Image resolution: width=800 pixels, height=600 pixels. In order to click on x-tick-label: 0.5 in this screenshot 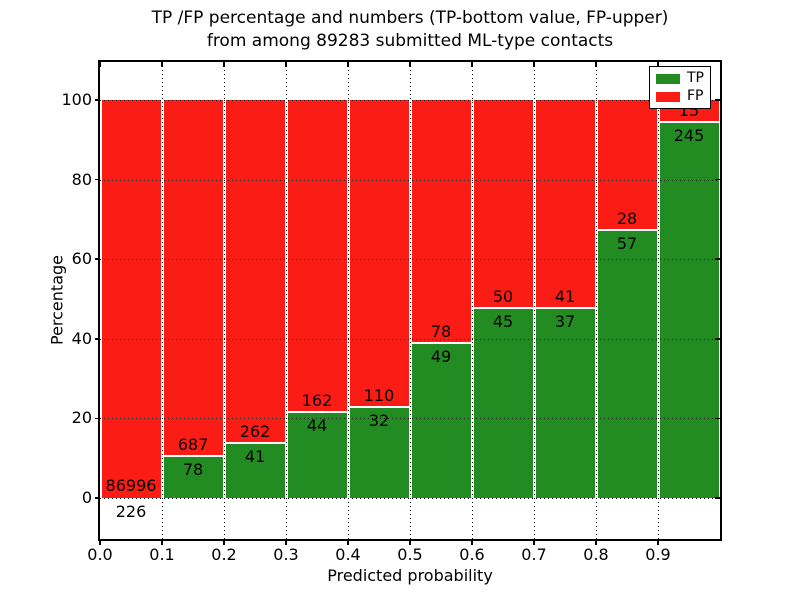, I will do `click(410, 554)`.